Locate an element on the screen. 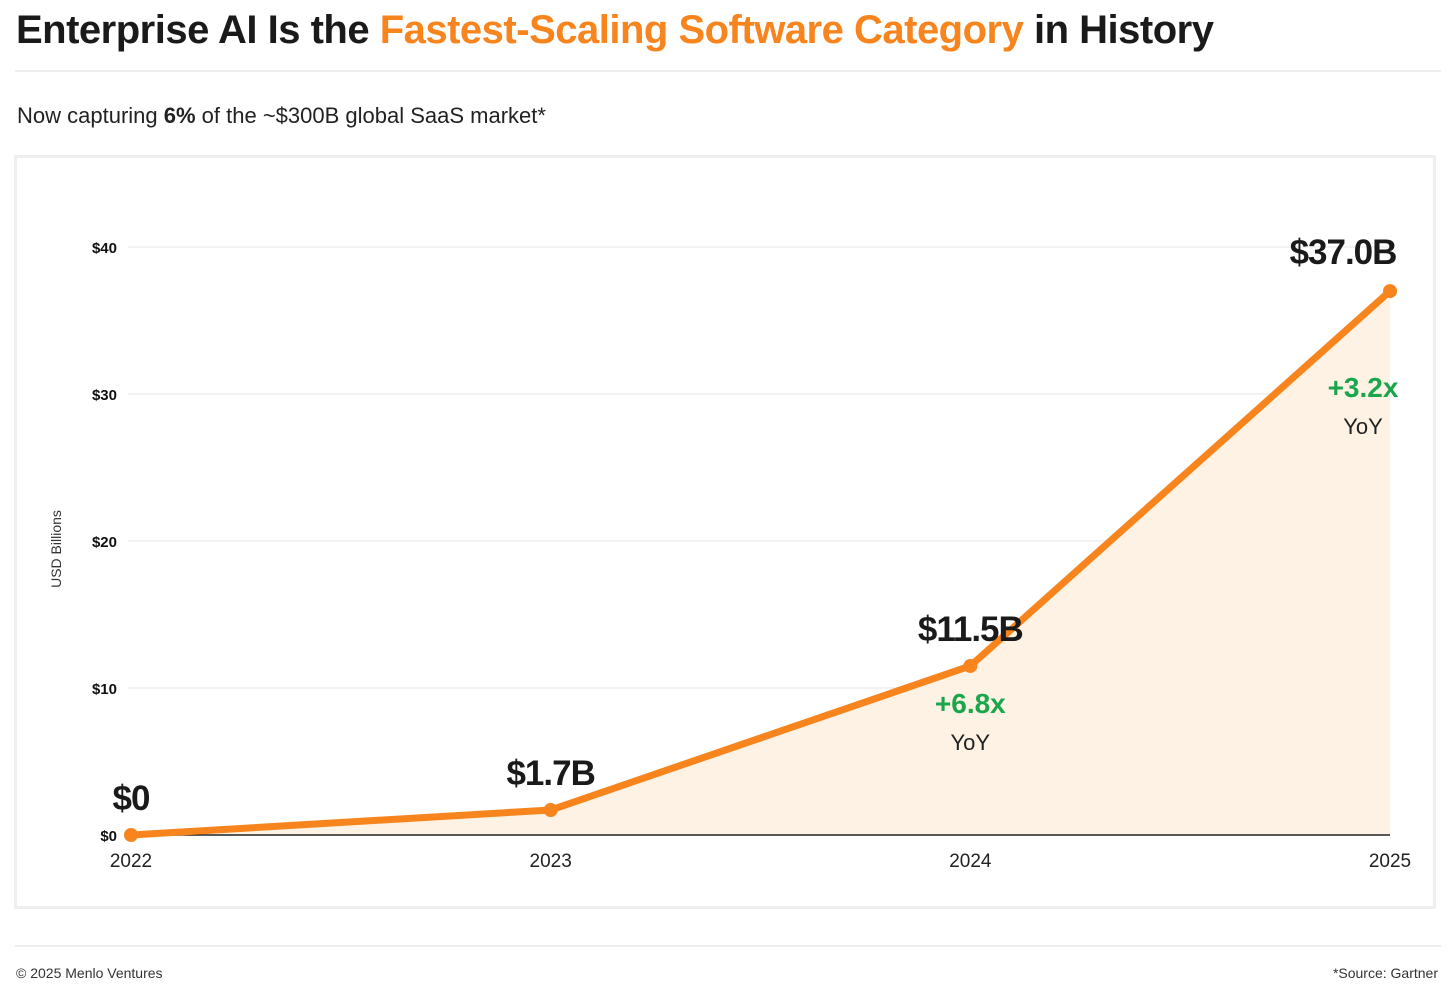 Image resolution: width=1456 pixels, height=988 pixels. data-label-2024: $11.5B is located at coordinates (970, 629).